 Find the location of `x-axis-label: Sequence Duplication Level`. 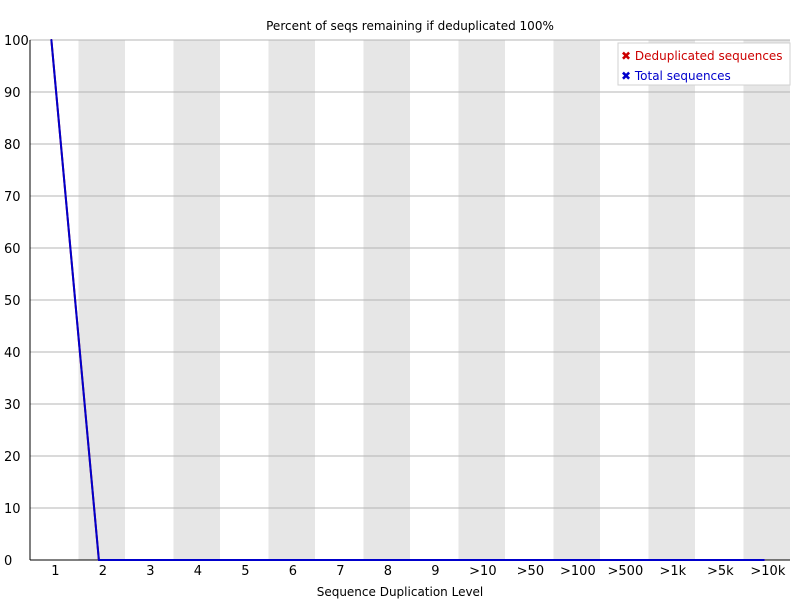

x-axis-label: Sequence Duplication Level is located at coordinates (400, 592).